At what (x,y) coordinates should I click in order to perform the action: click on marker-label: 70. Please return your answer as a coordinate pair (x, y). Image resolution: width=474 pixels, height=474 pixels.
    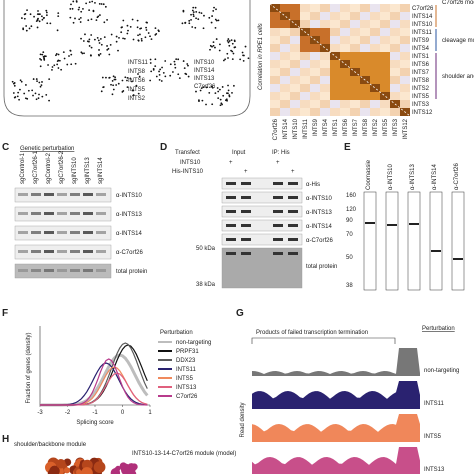
    Looking at the image, I should click on (349, 235).